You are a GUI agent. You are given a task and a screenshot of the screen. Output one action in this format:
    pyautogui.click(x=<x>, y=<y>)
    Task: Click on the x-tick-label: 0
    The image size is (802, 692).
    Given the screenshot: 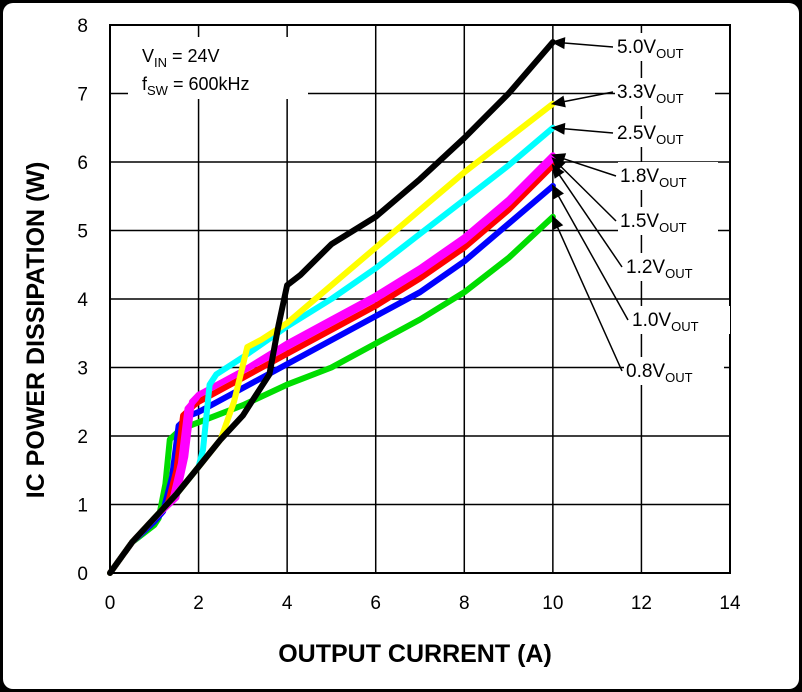 What is the action you would take?
    pyautogui.click(x=110, y=603)
    